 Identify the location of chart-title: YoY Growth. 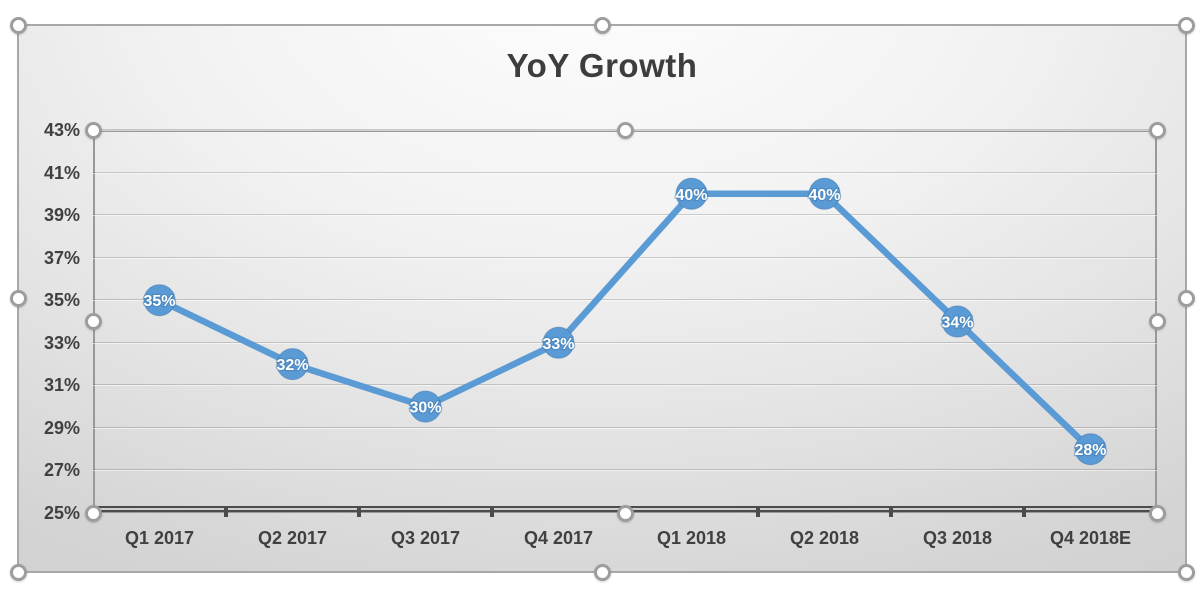
(602, 65).